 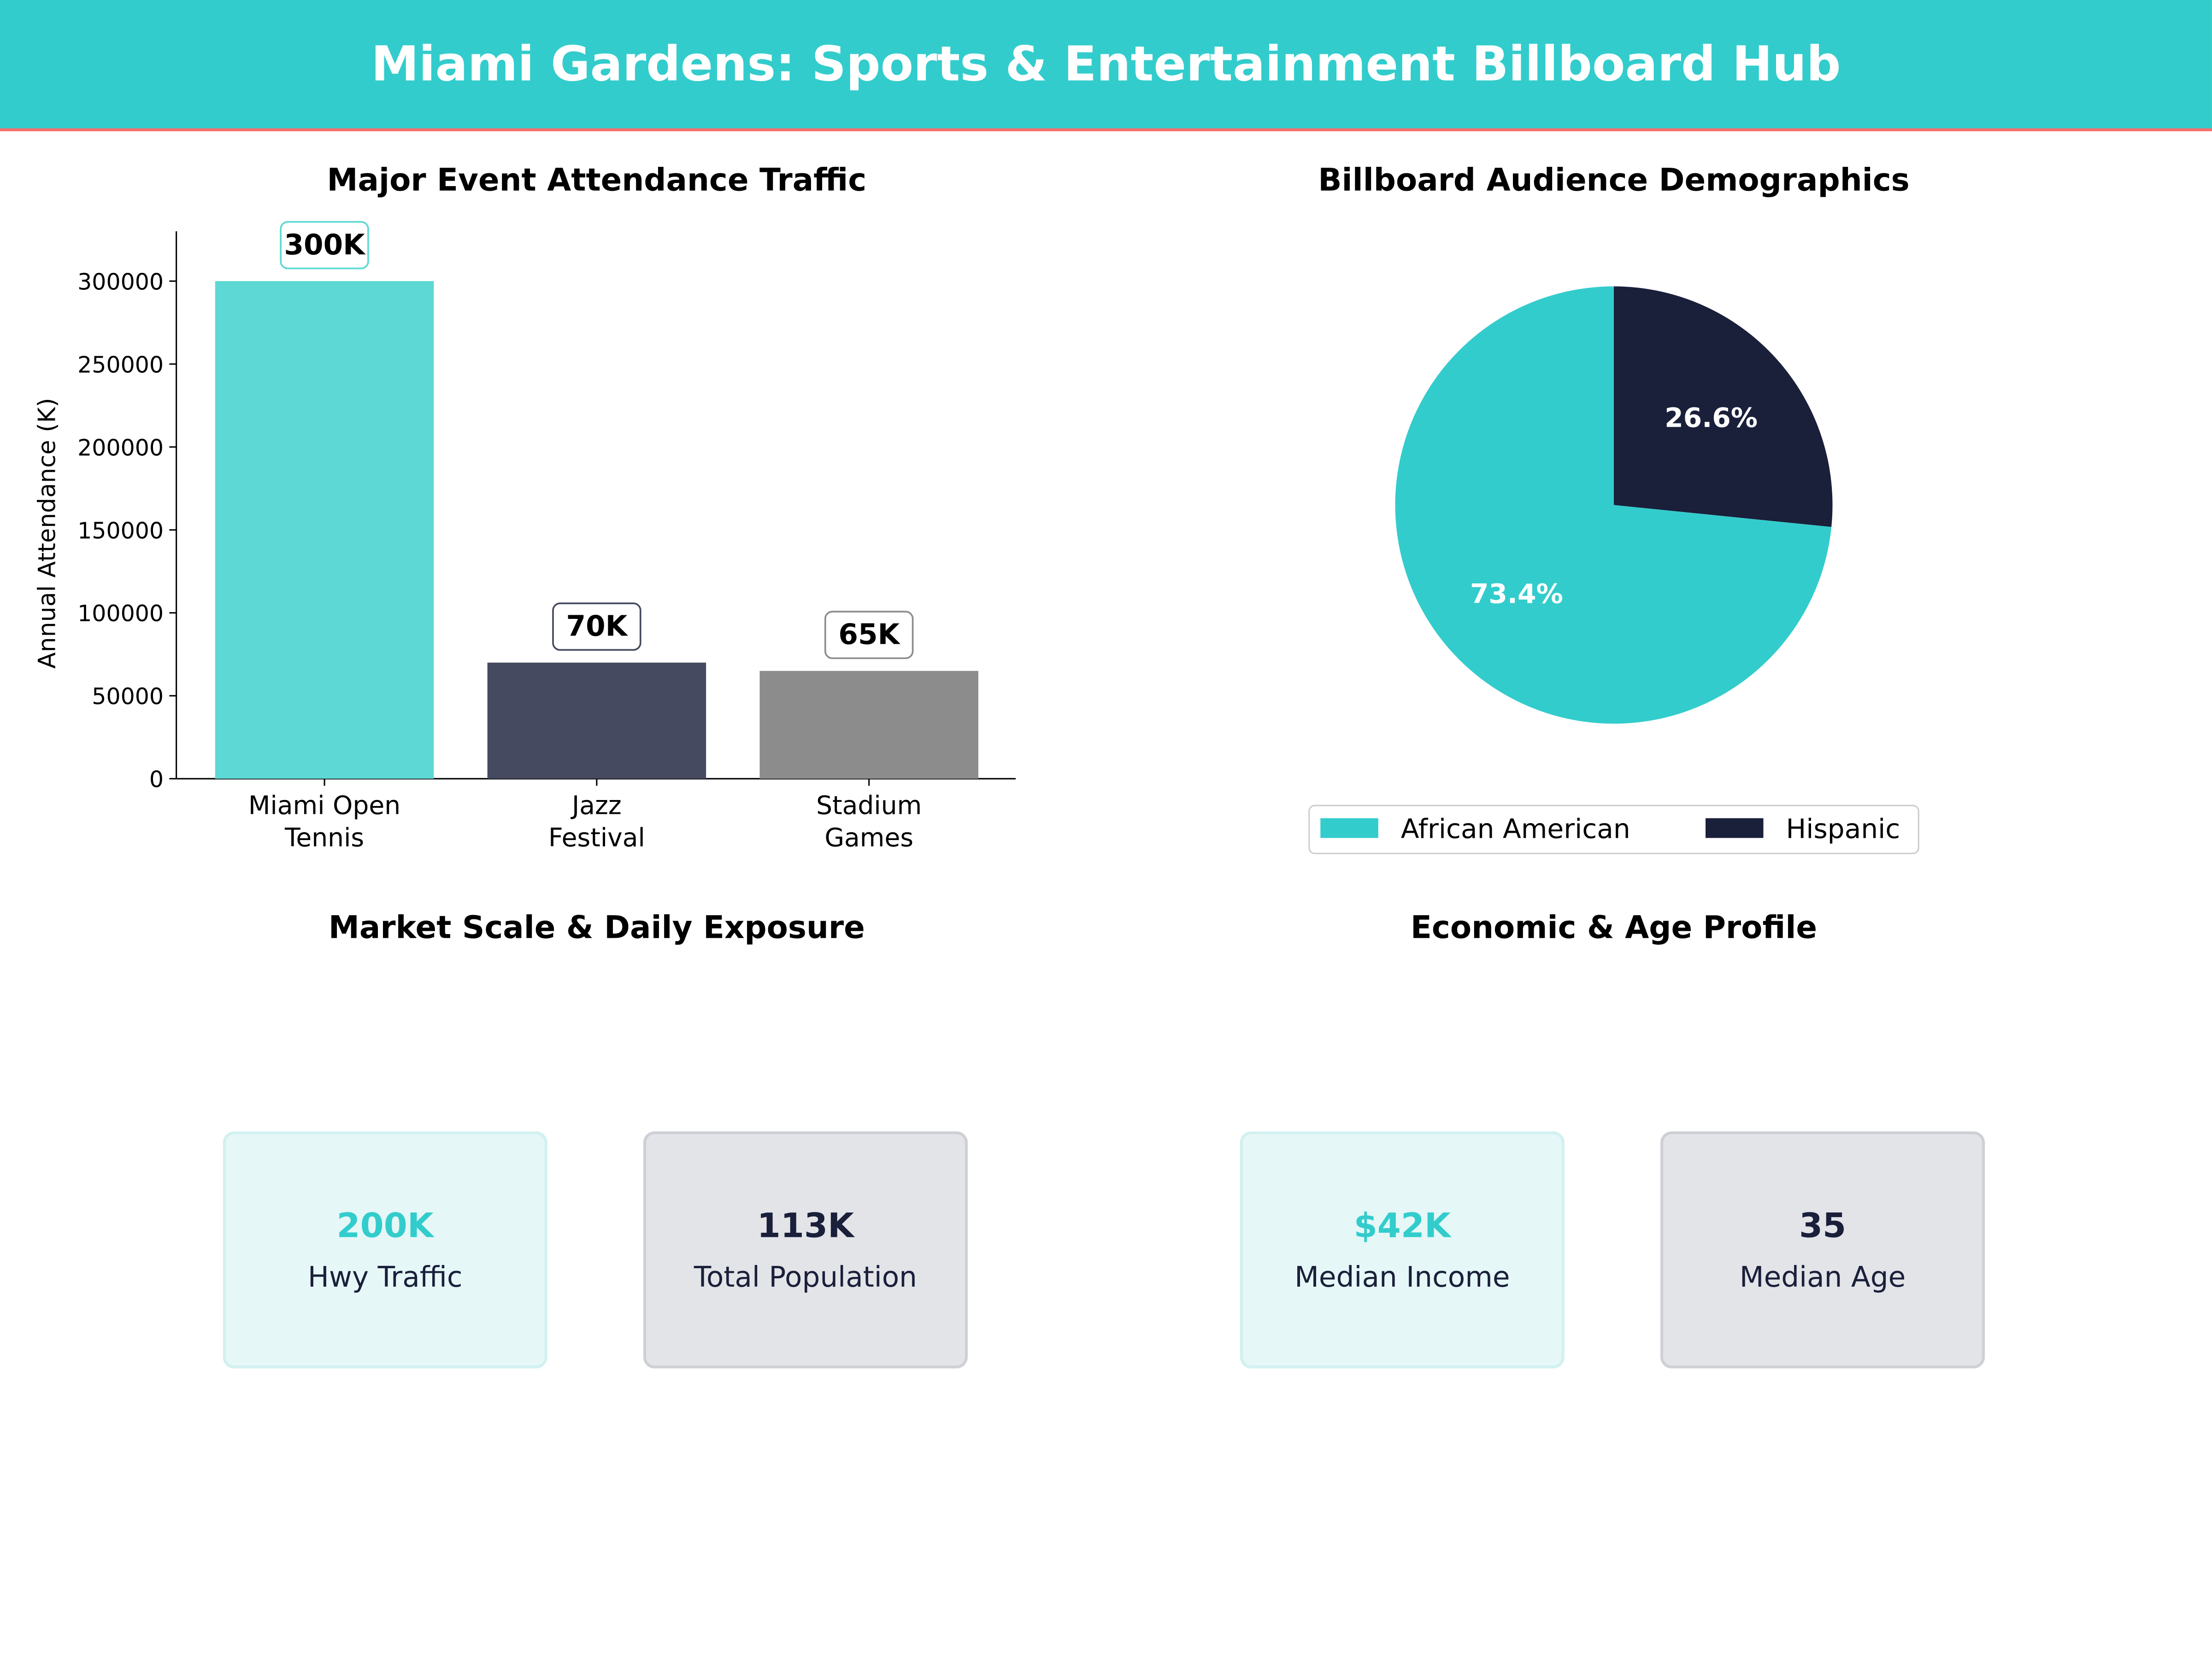 I want to click on bar-value-label: 65K, so click(x=869, y=634).